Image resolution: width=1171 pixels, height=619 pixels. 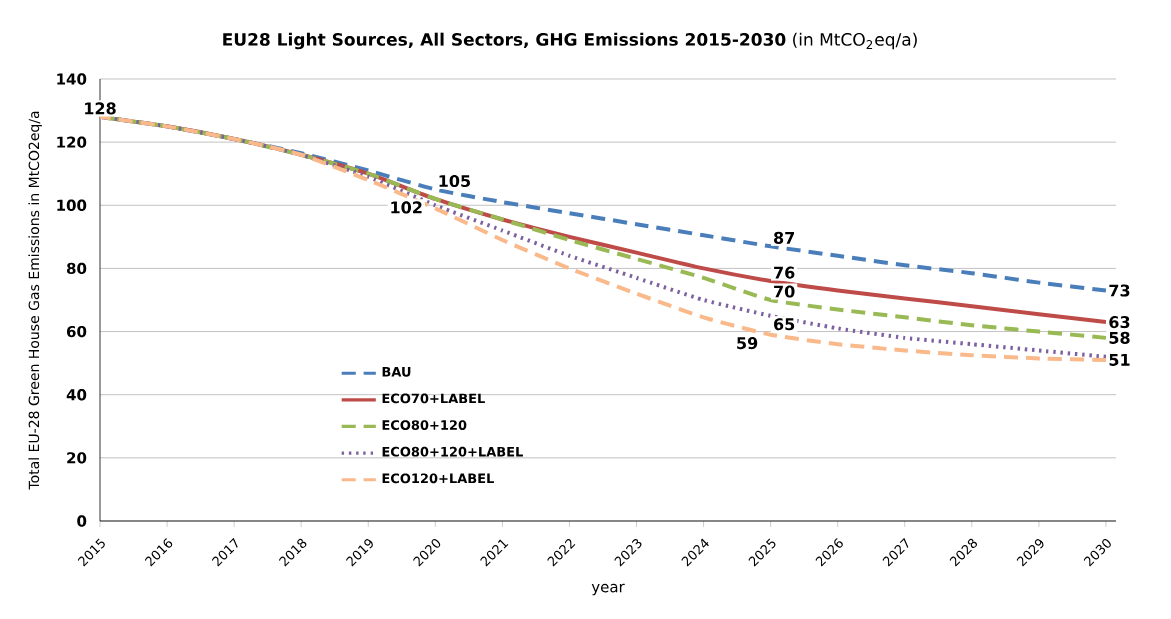 I want to click on data-label: 76, so click(x=784, y=272).